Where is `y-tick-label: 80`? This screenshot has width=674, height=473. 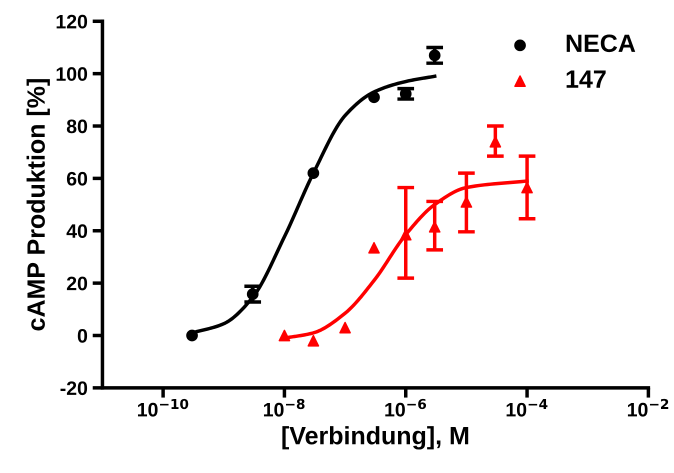
y-tick-label: 80 is located at coordinates (77, 126).